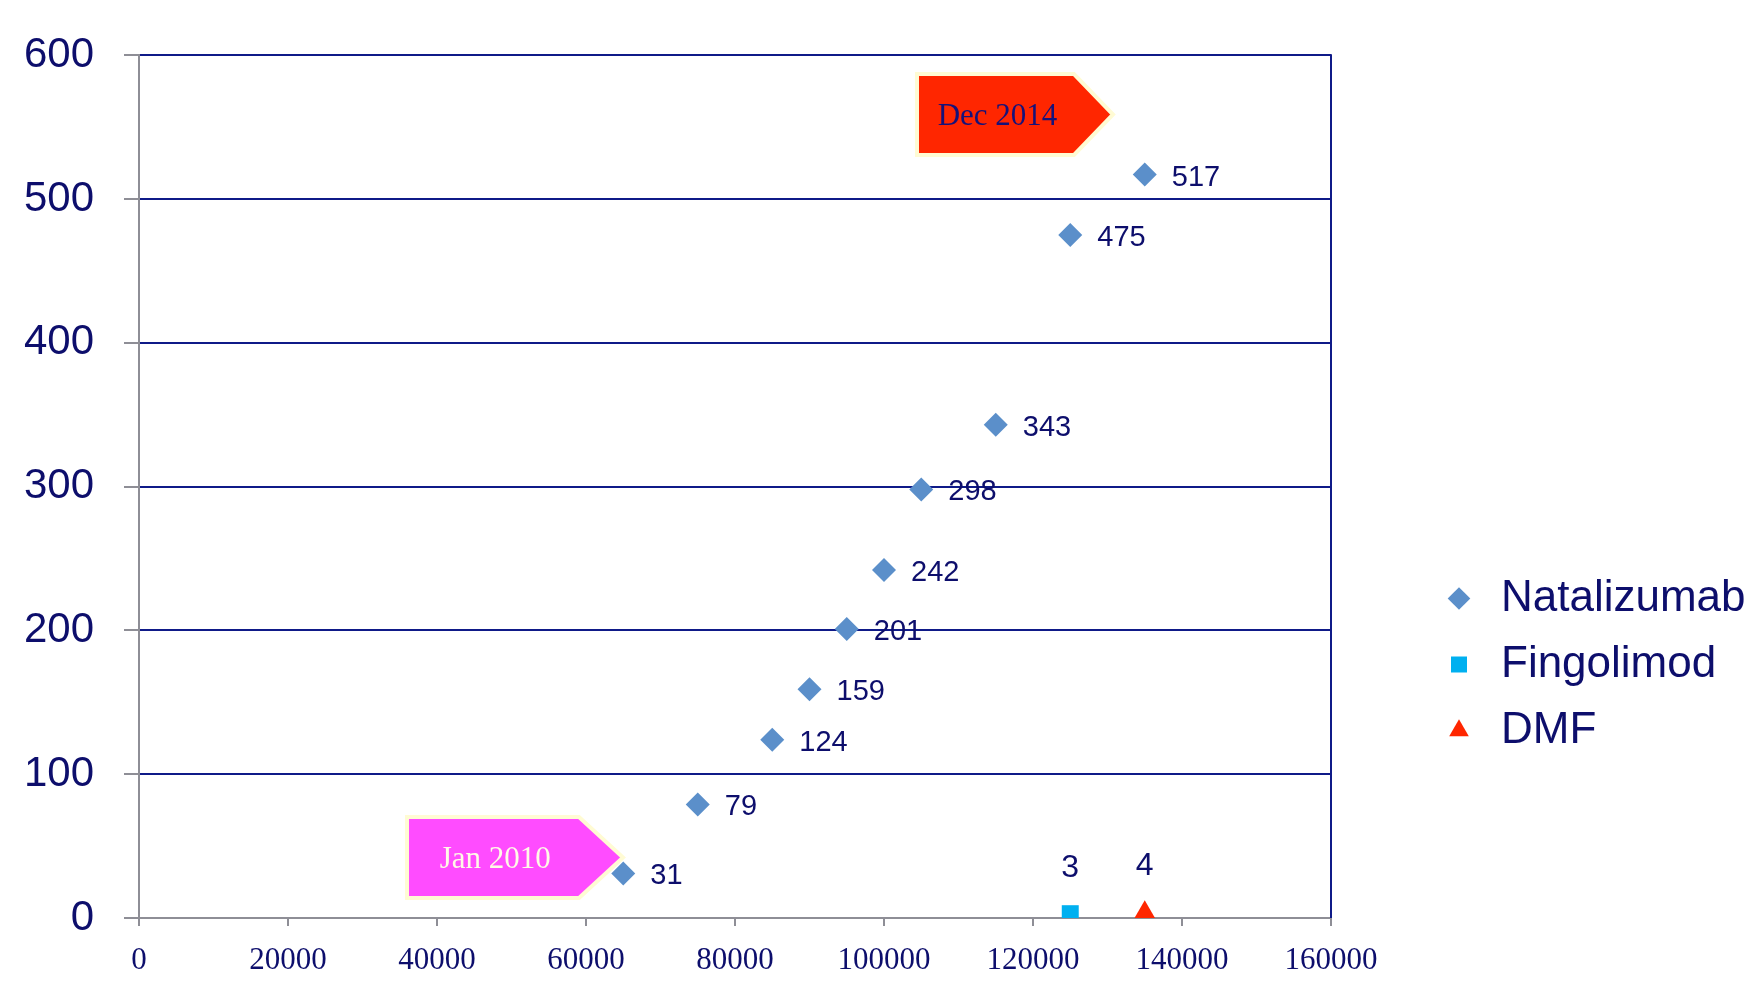 The image size is (1756, 993). Describe the element at coordinates (58, 627) in the screenshot. I see `y-tick-label: 200` at that location.